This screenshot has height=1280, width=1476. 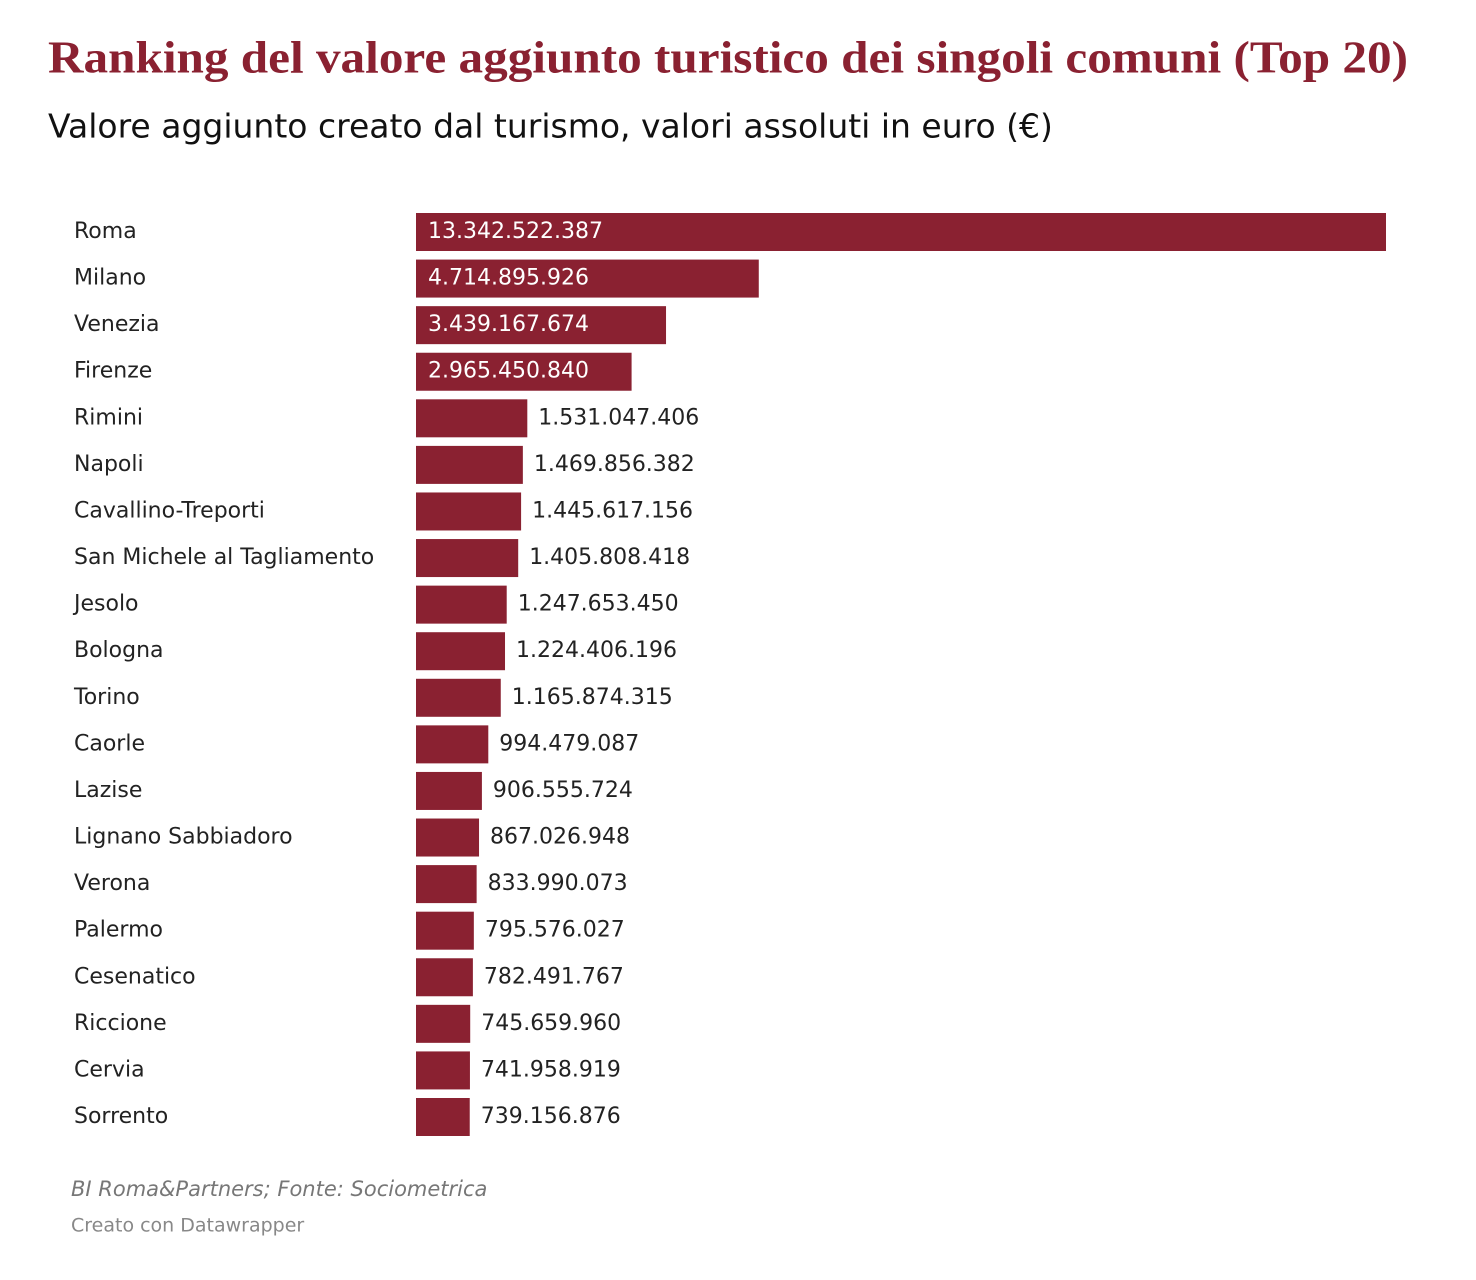 I want to click on value-label: 1.405.808.418, so click(x=609, y=557).